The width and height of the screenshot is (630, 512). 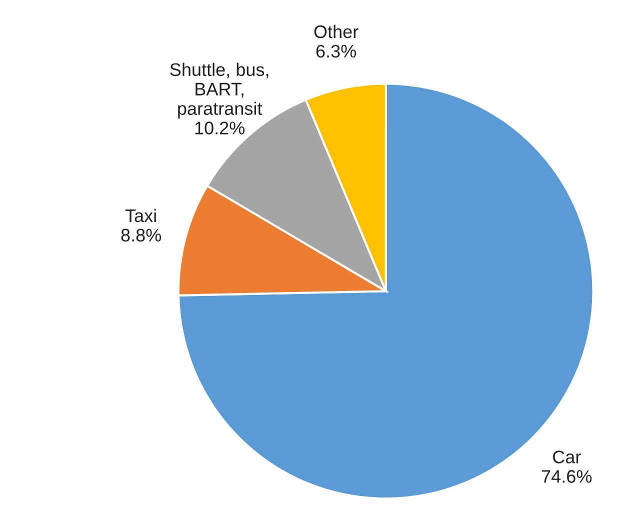 I want to click on slice-label: Taxi, so click(x=140, y=215).